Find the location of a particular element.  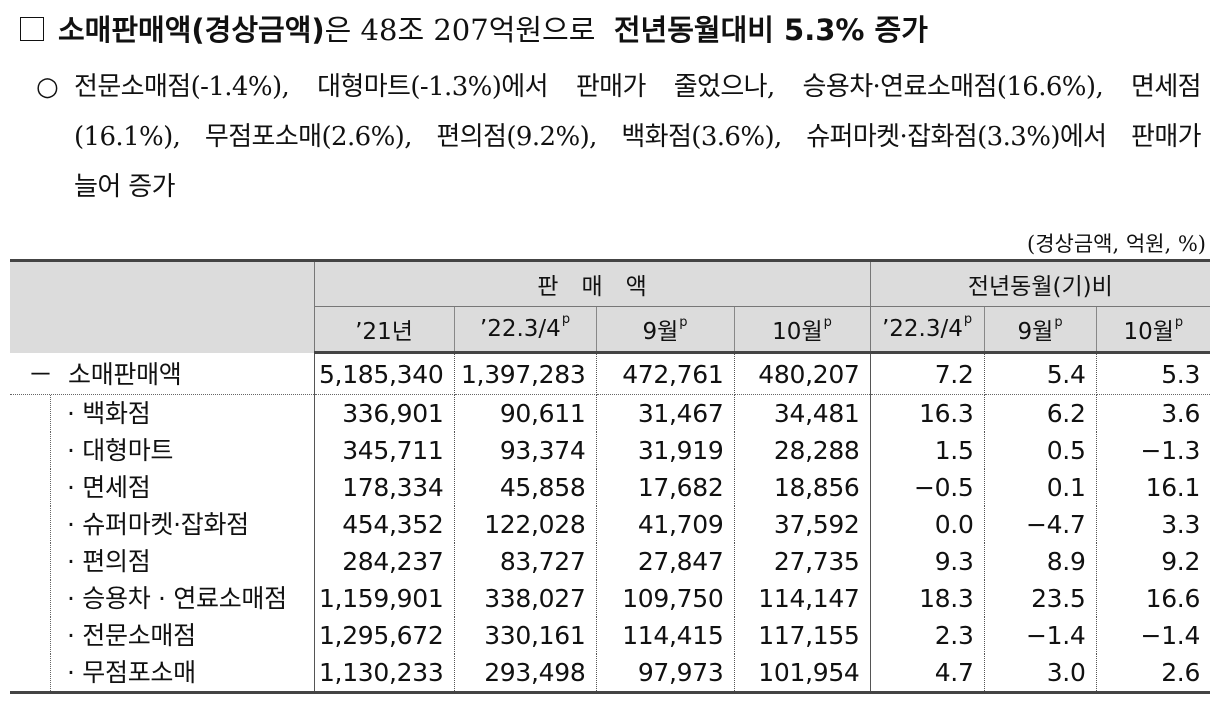

row-label: · 승용차 · 연료소매점 is located at coordinates (162, 598).